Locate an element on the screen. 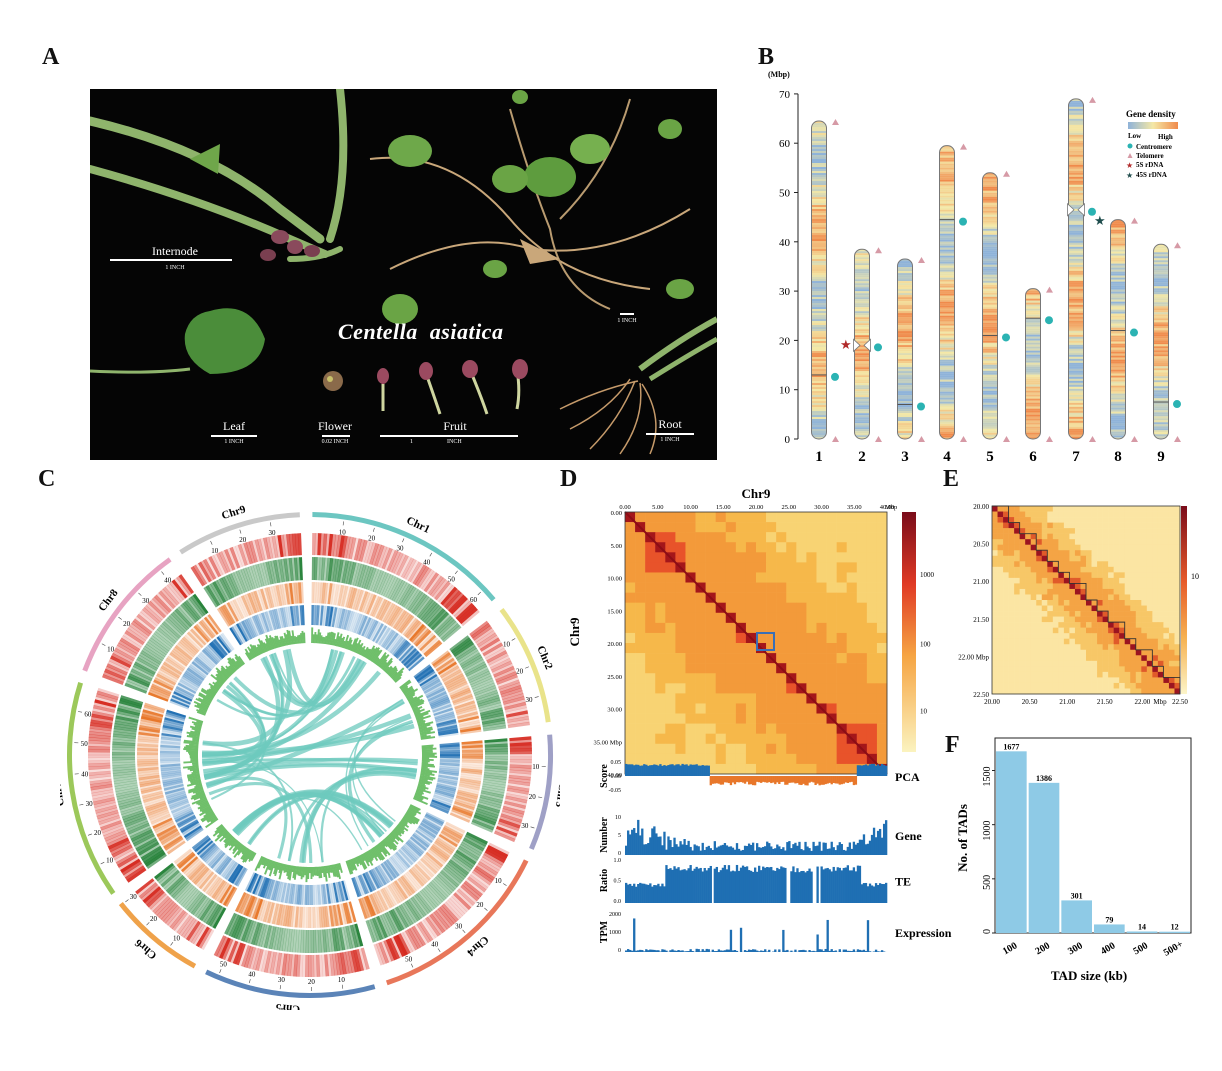 This screenshot has width=1222, height=1071. track-expression-label: Expression is located at coordinates (923, 933).